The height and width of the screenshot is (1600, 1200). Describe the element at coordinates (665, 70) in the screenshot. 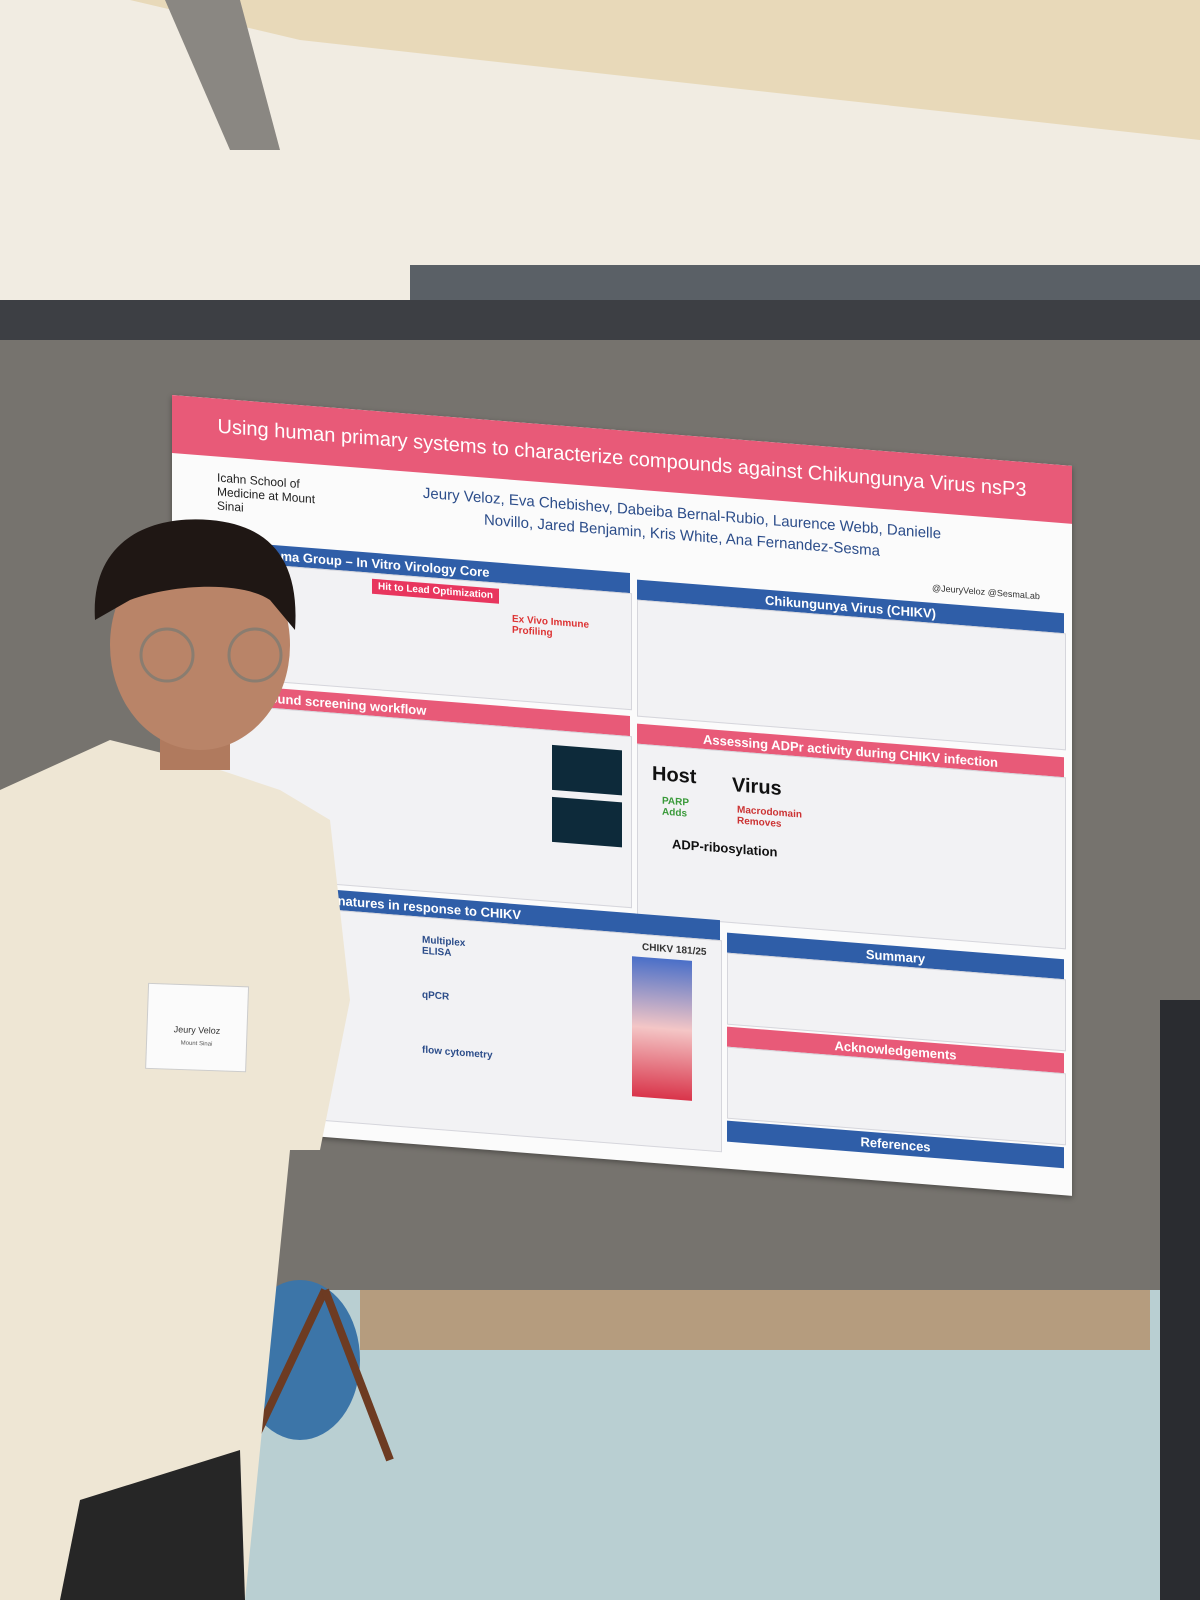

I see `ceiling-light` at that location.